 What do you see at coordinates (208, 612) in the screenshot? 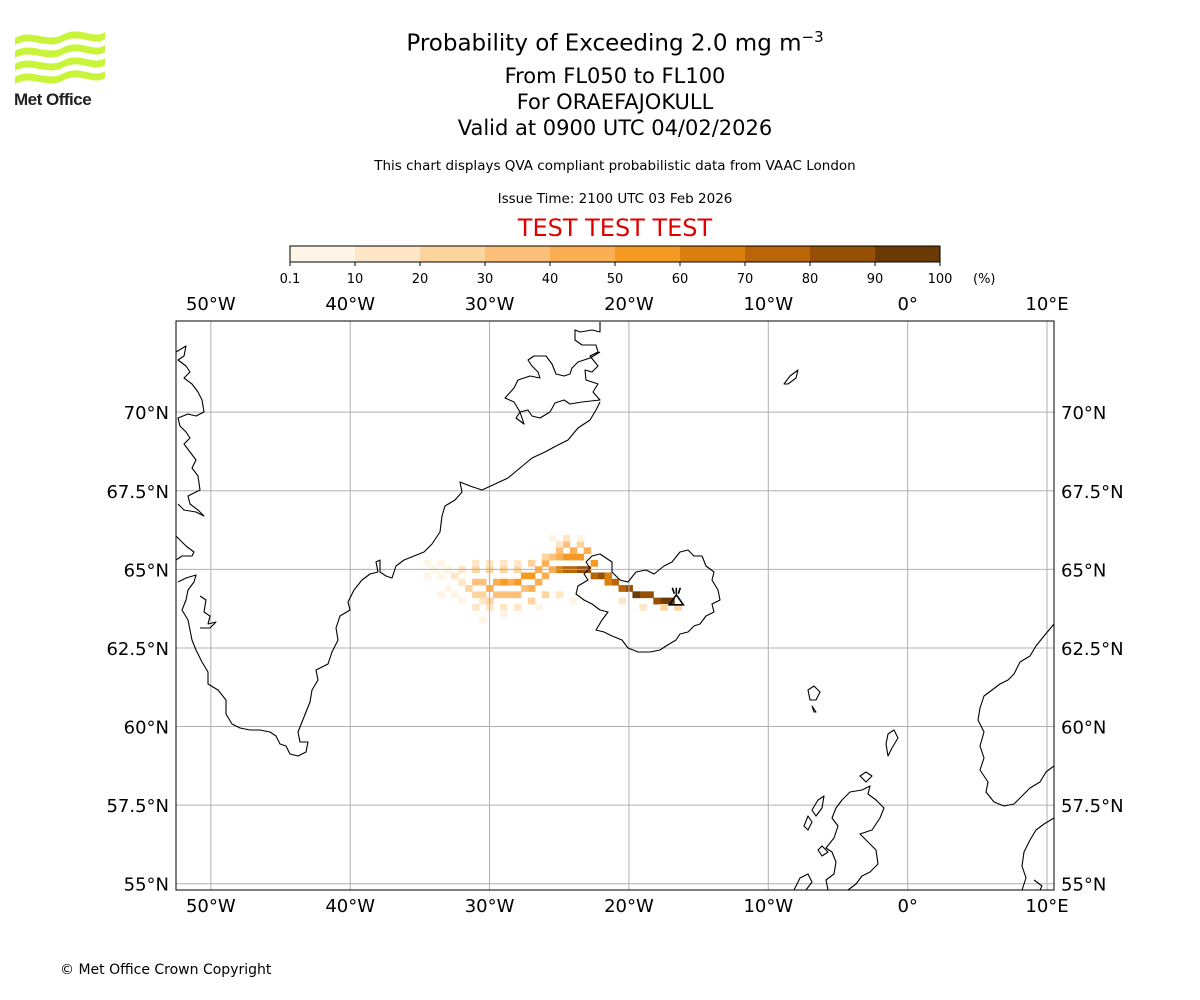
I see `coastline-greenland-inlet` at bounding box center [208, 612].